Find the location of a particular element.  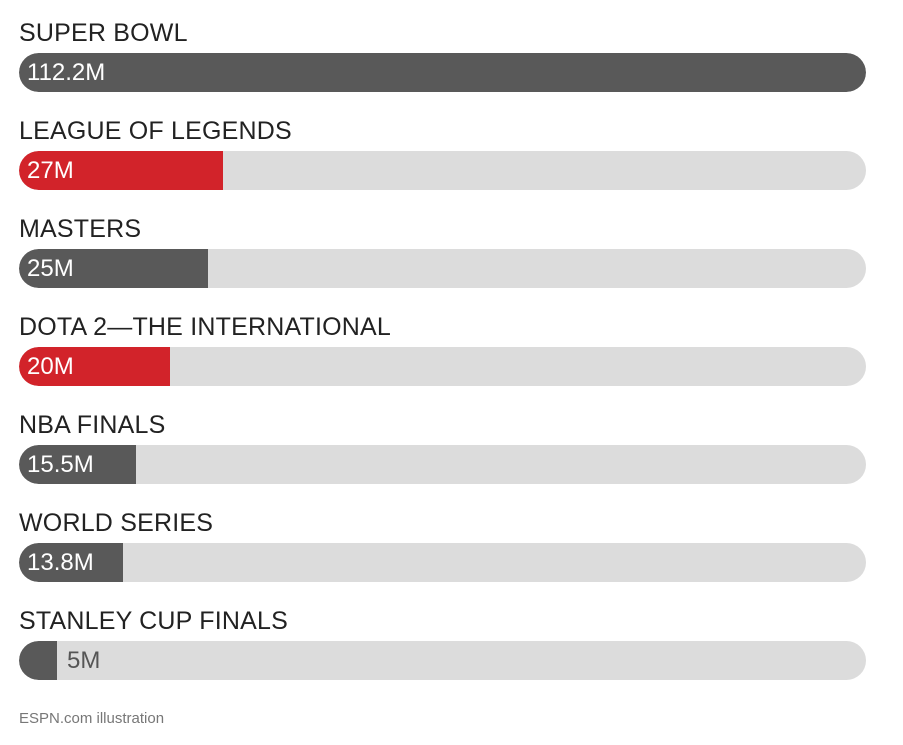

bar-track: 5M is located at coordinates (442, 660).